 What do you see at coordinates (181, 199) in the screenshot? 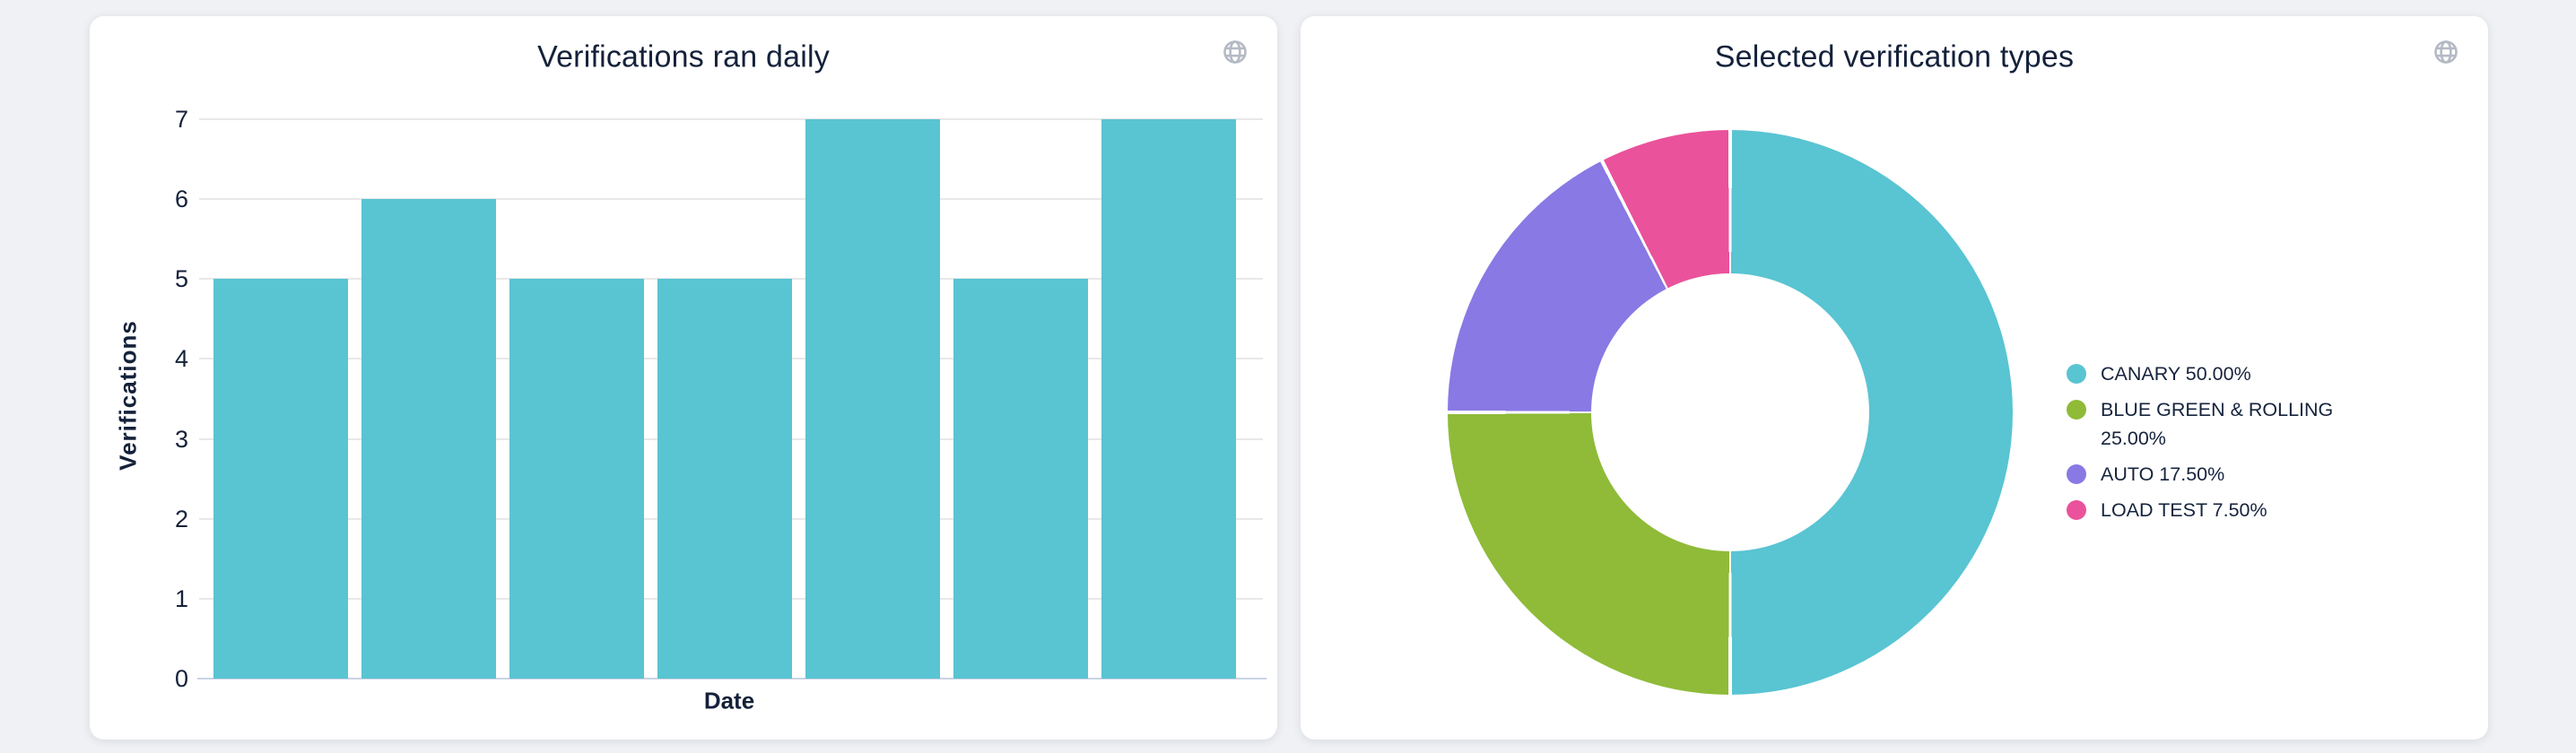
I see `y-tick-label: 6` at bounding box center [181, 199].